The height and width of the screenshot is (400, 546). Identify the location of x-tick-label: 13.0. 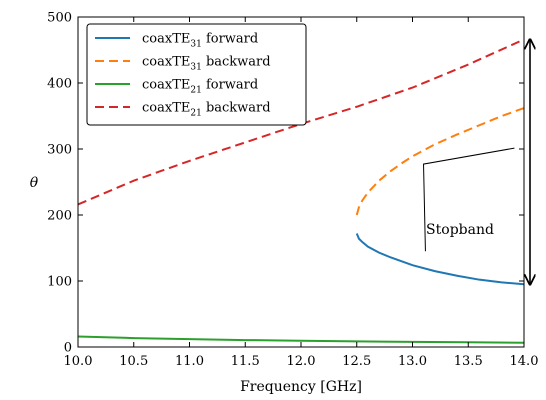
(412, 361).